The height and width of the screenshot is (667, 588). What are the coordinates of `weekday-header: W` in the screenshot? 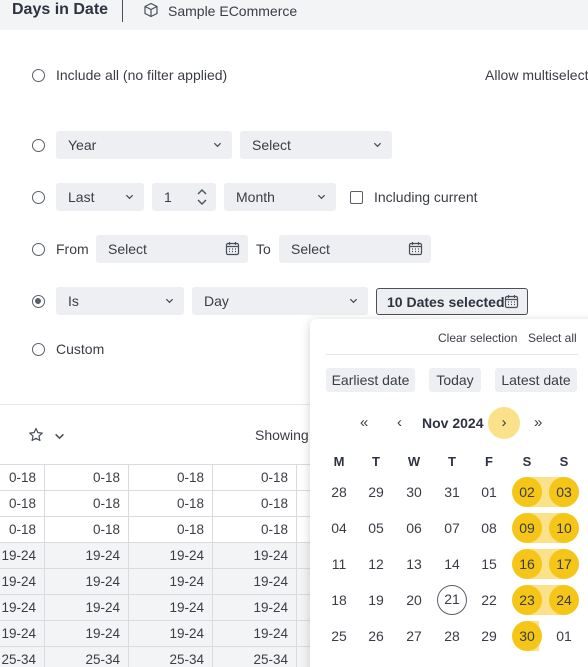 It's located at (414, 461).